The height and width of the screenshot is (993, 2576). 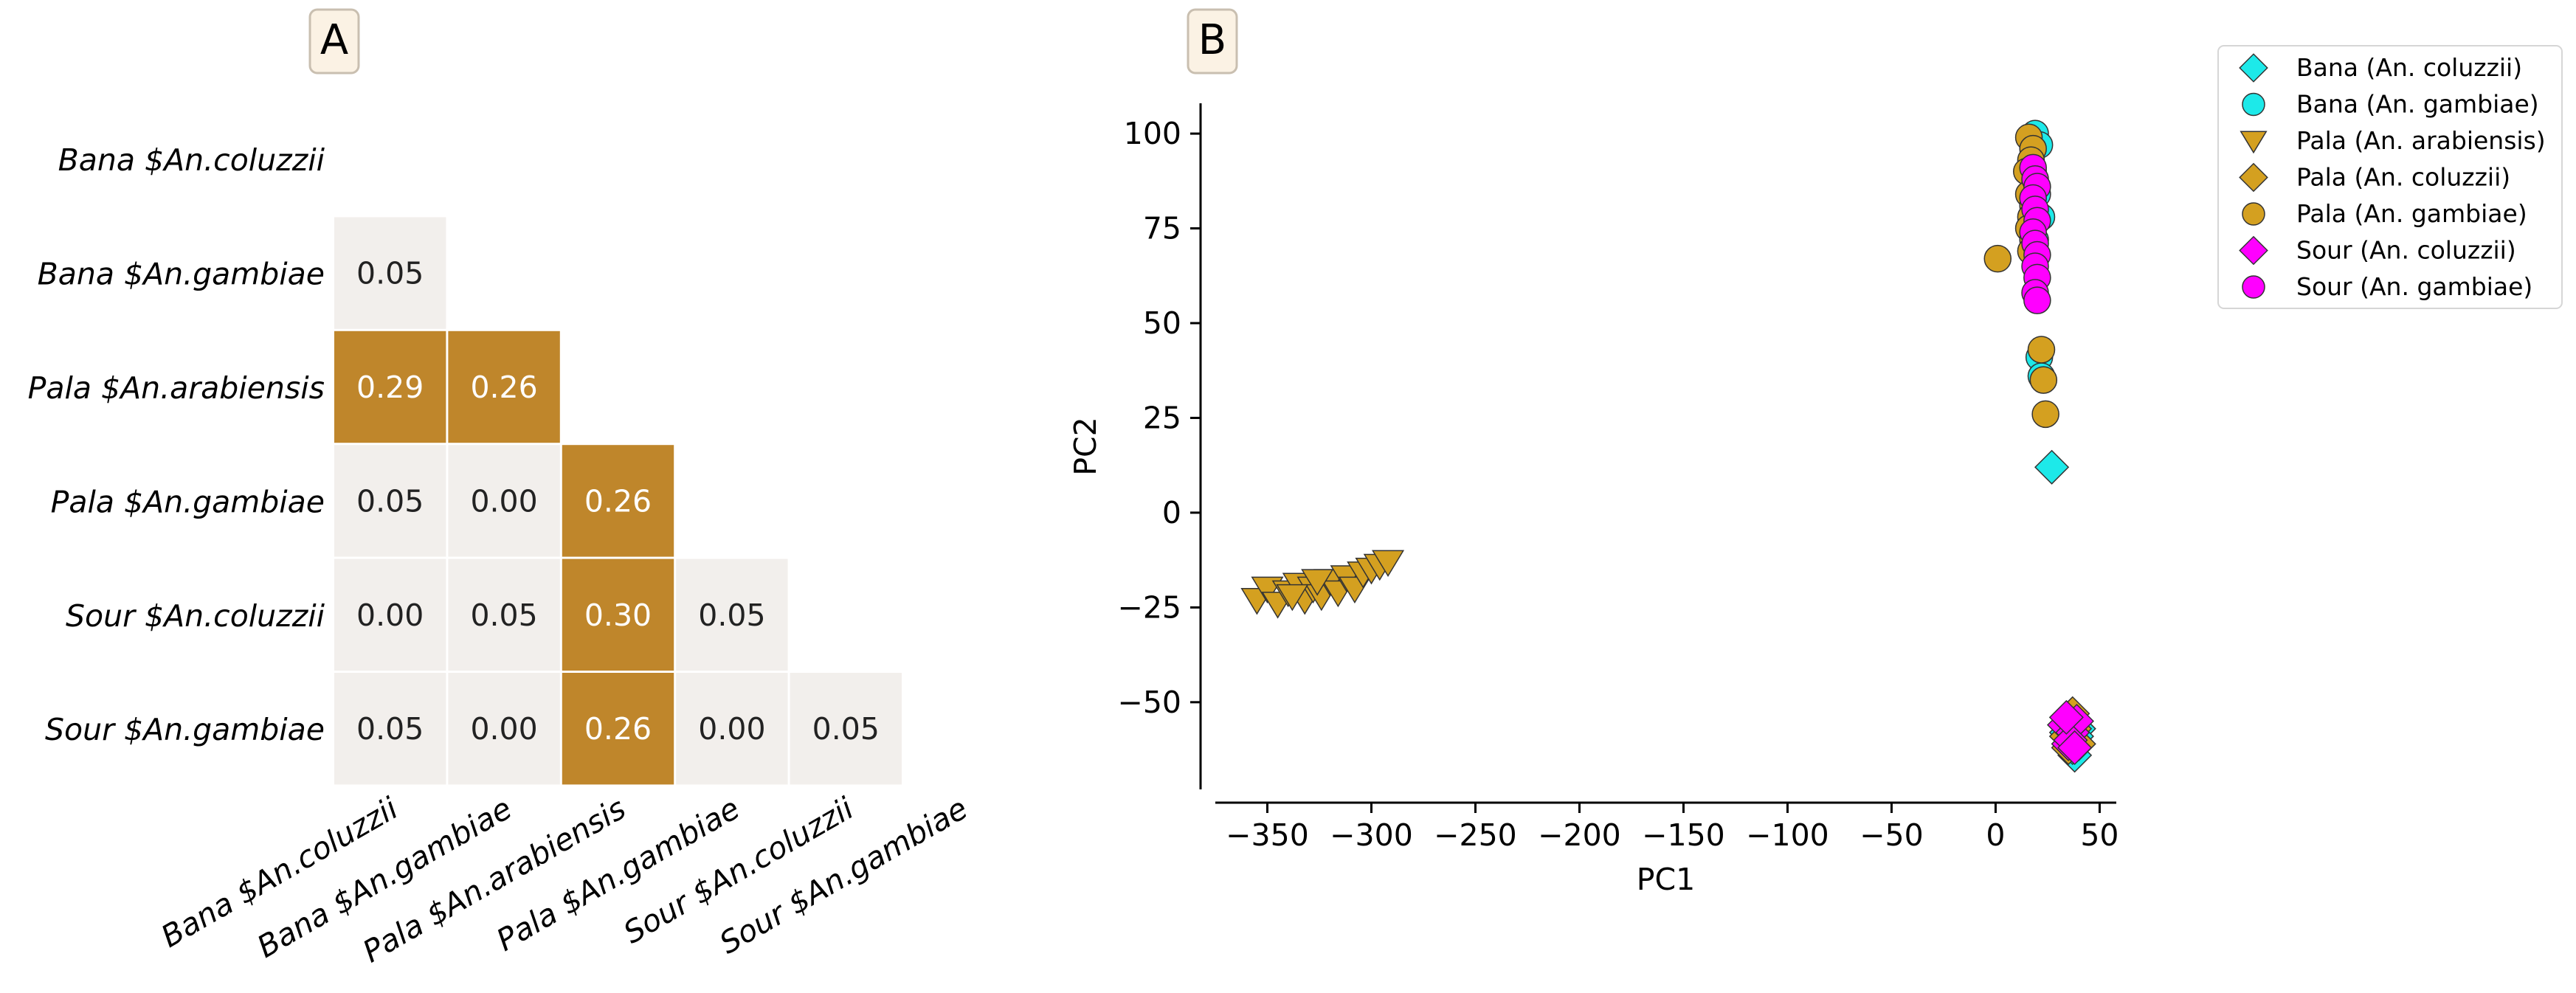 What do you see at coordinates (1267, 835) in the screenshot?
I see `x-tick-label: −350` at bounding box center [1267, 835].